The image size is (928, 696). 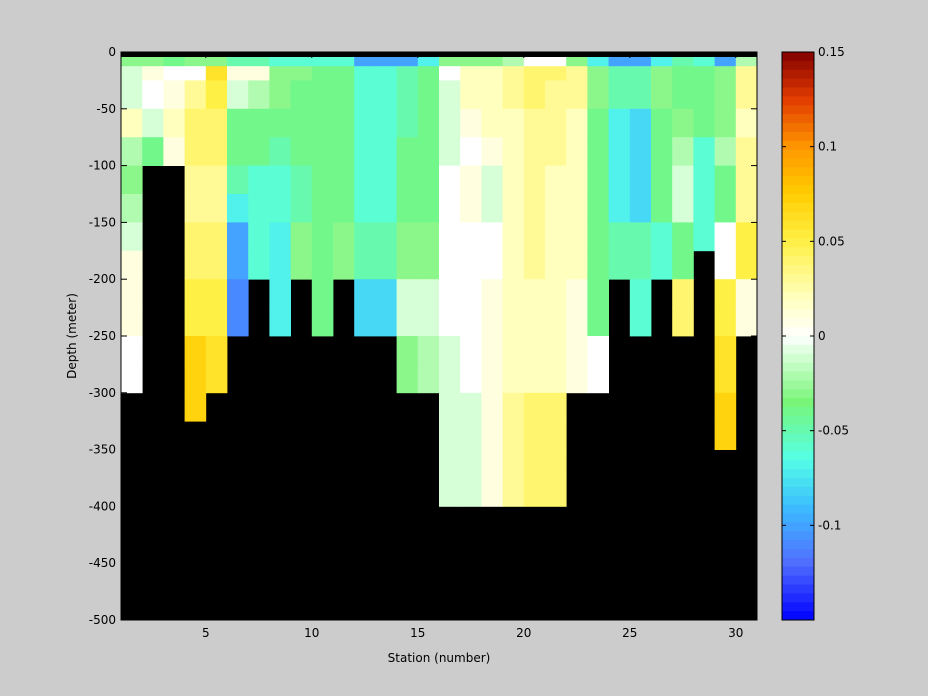 I want to click on x-tick-label: 10, so click(x=311, y=633).